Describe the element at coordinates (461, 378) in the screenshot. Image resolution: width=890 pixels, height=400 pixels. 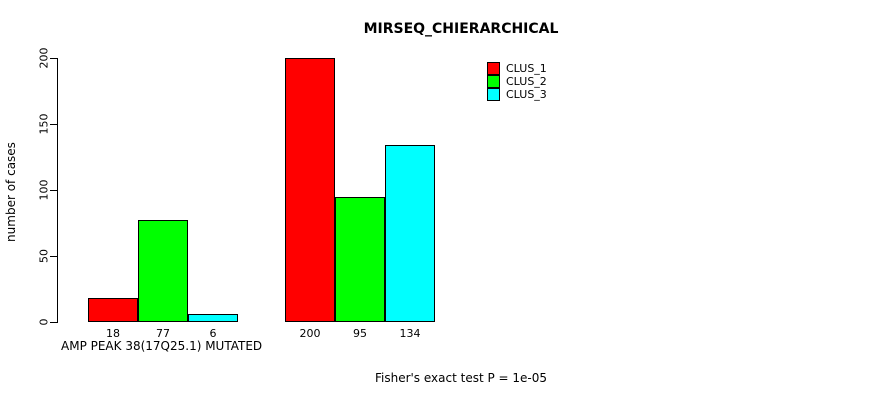
I see `stat-annotation: Fisher's exact test P = 1e-05` at that location.